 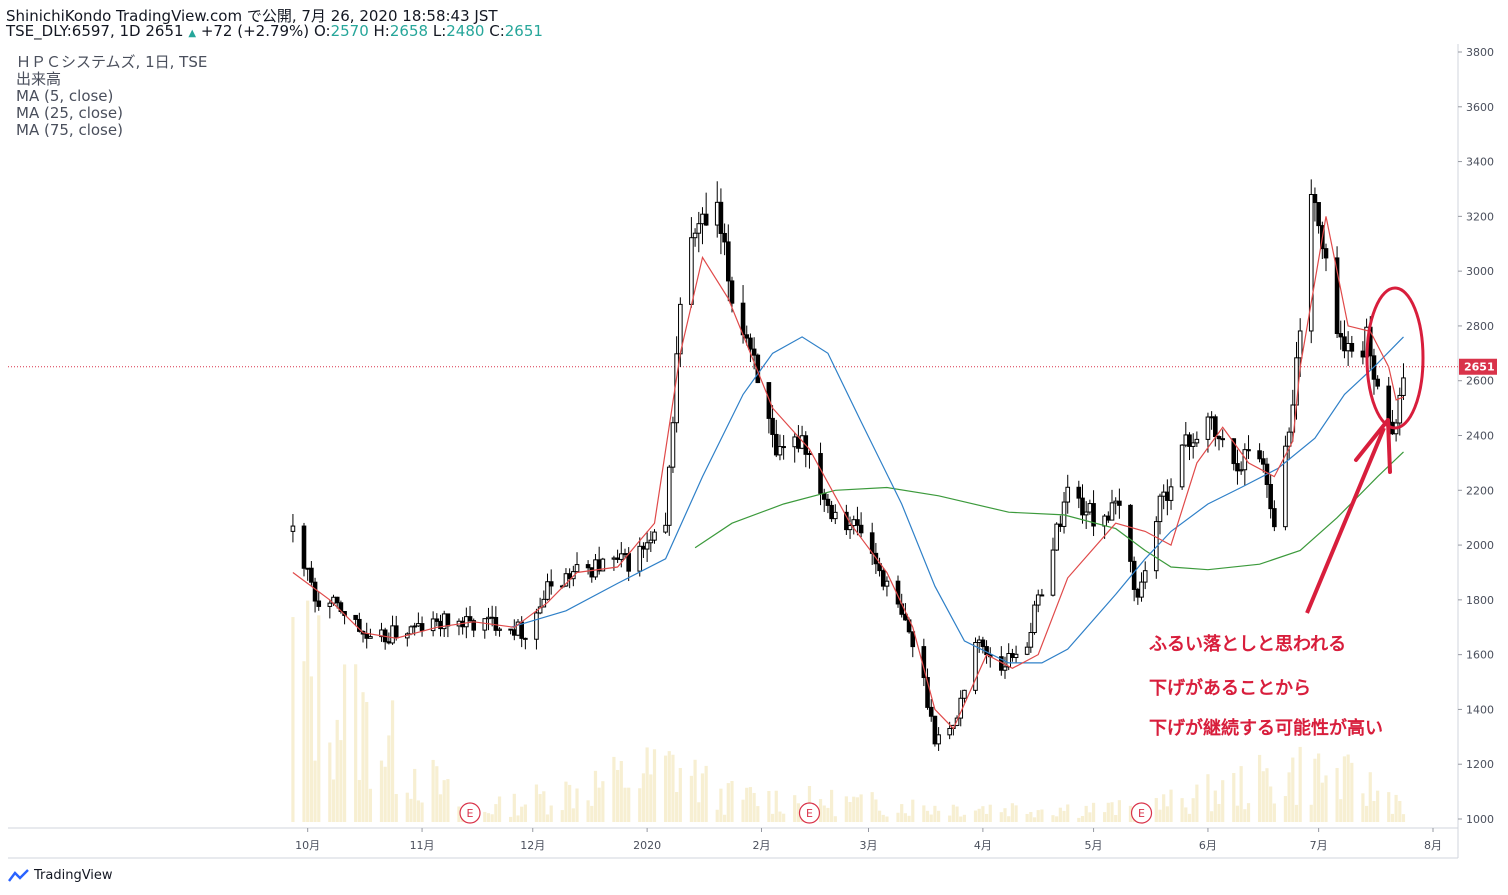 I want to click on close-label: C:, so click(x=497, y=31).